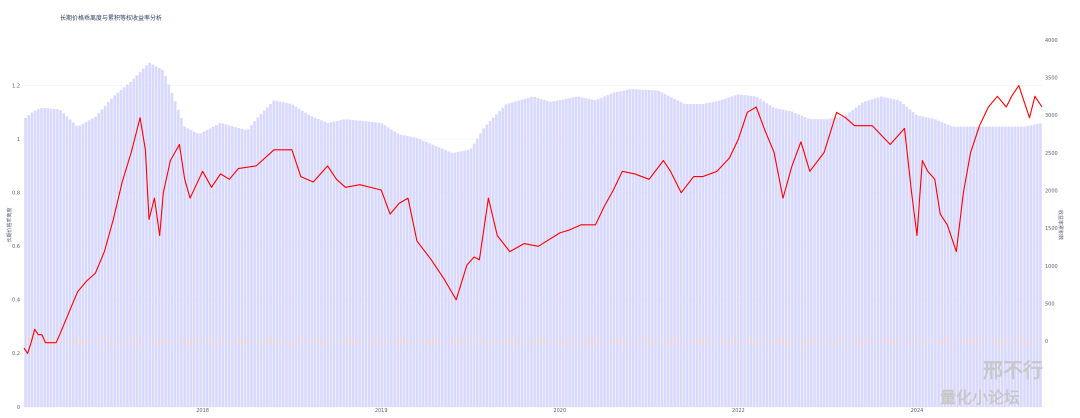  What do you see at coordinates (18, 140) in the screenshot?
I see `y-tick-label: 1` at bounding box center [18, 140].